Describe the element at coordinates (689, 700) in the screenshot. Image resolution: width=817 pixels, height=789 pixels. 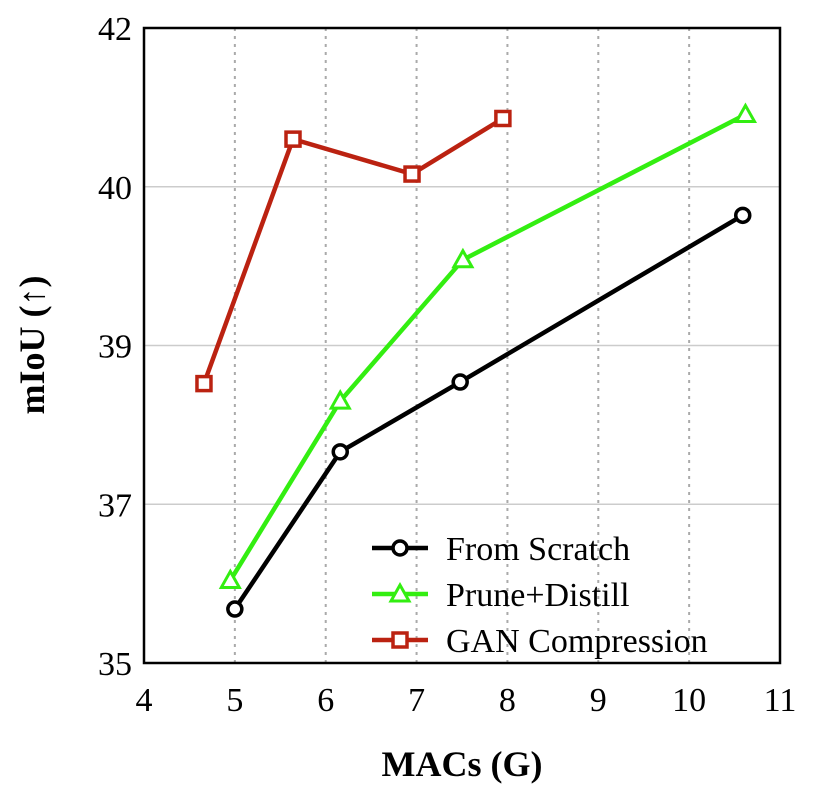
I see `x-tick-label: 10` at that location.